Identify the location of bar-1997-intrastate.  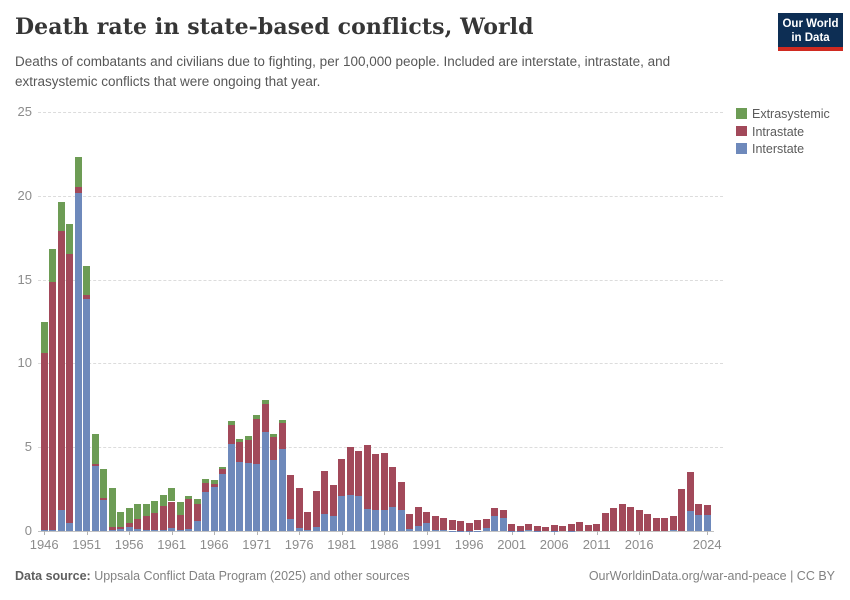
(478, 525).